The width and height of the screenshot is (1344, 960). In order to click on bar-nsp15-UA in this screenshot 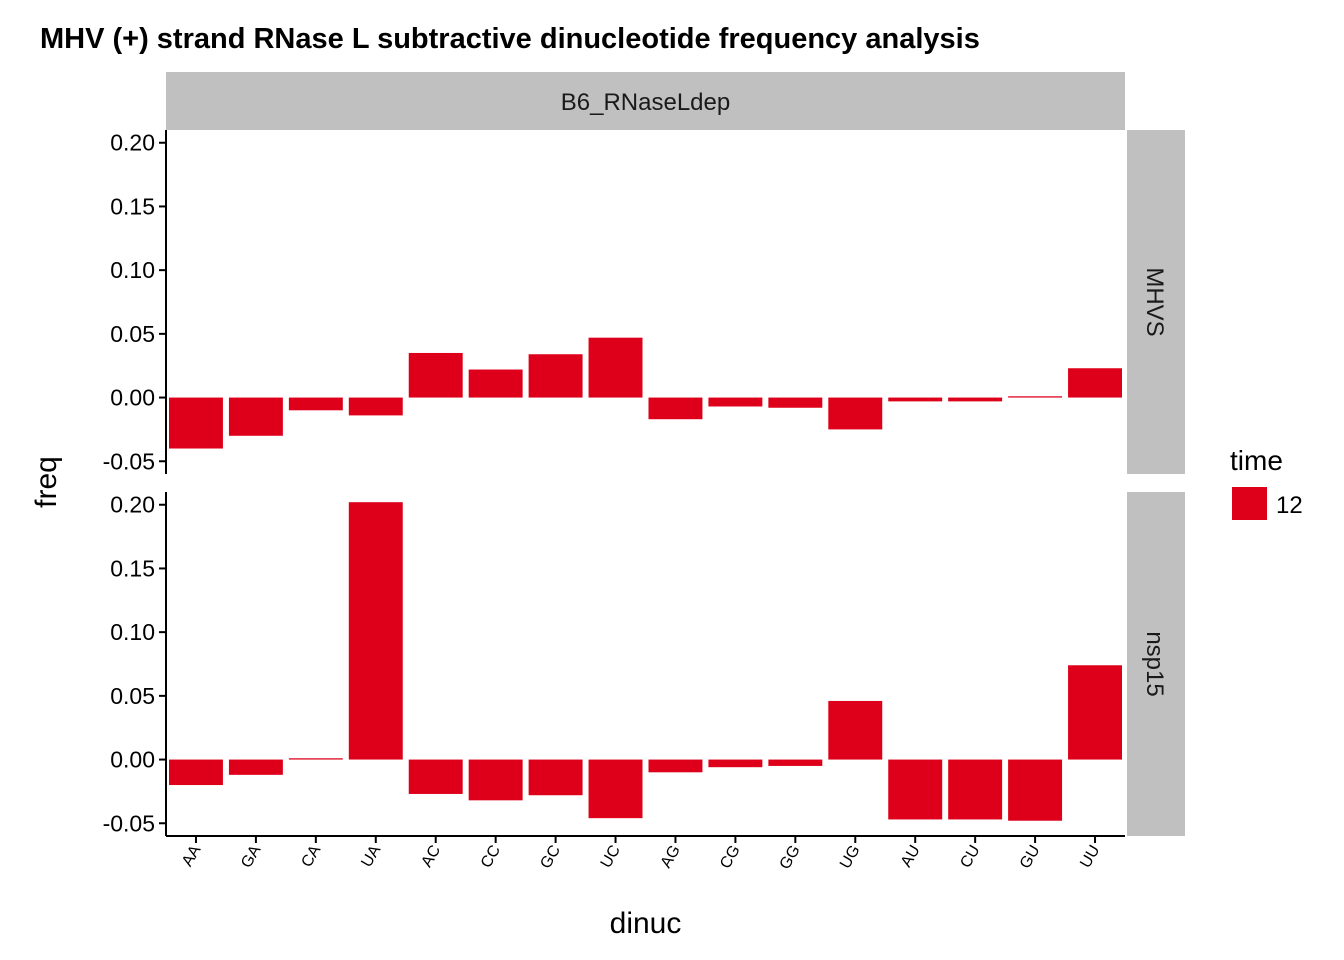, I will do `click(375, 631)`.